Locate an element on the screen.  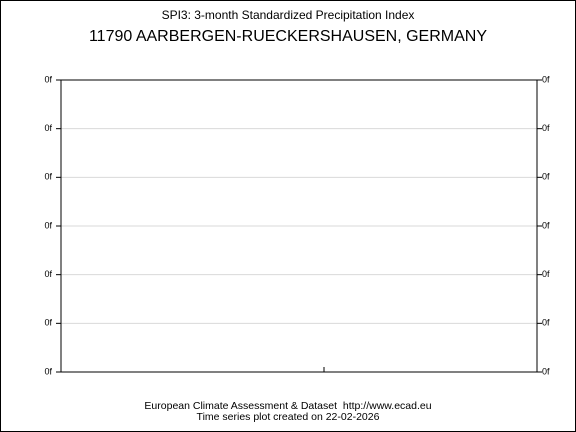
chart-subtitle: 11790 AARBERGEN-RUECKERSHAUSEN, GERMANY is located at coordinates (288, 36).